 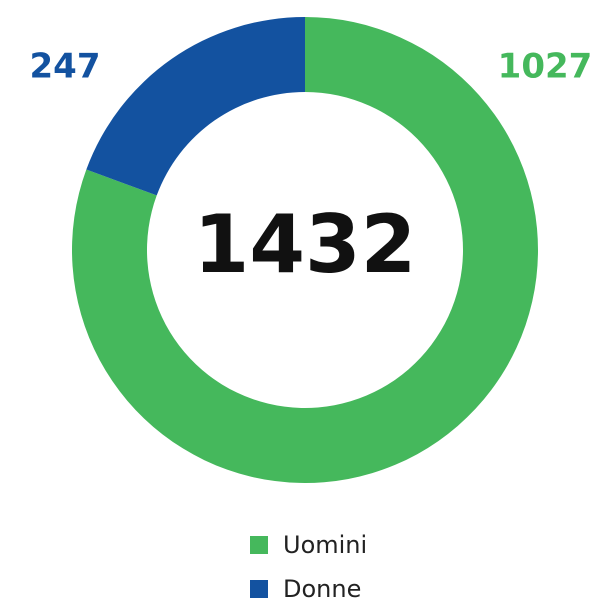 What do you see at coordinates (305, 244) in the screenshot?
I see `center-total: 1432` at bounding box center [305, 244].